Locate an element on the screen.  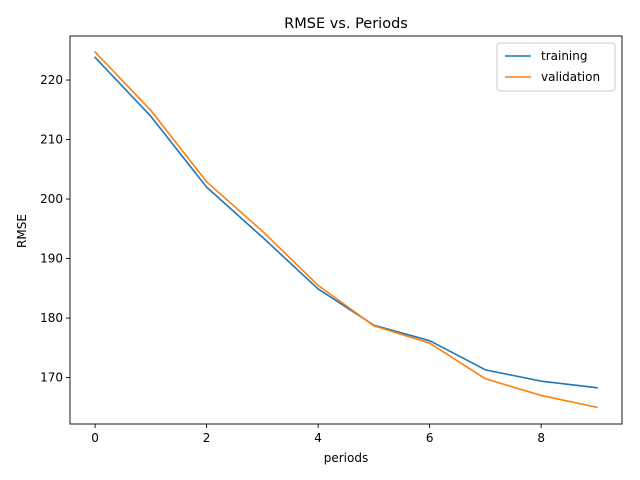
x-tick-label: 2 is located at coordinates (207, 438).